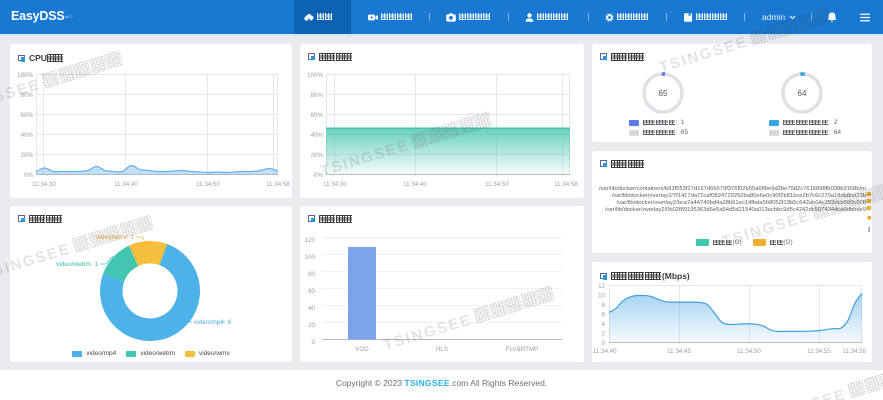 The image size is (883, 400). Describe the element at coordinates (115, 237) in the screenshot. I see `svg-text: video/wmv: 1` at that location.